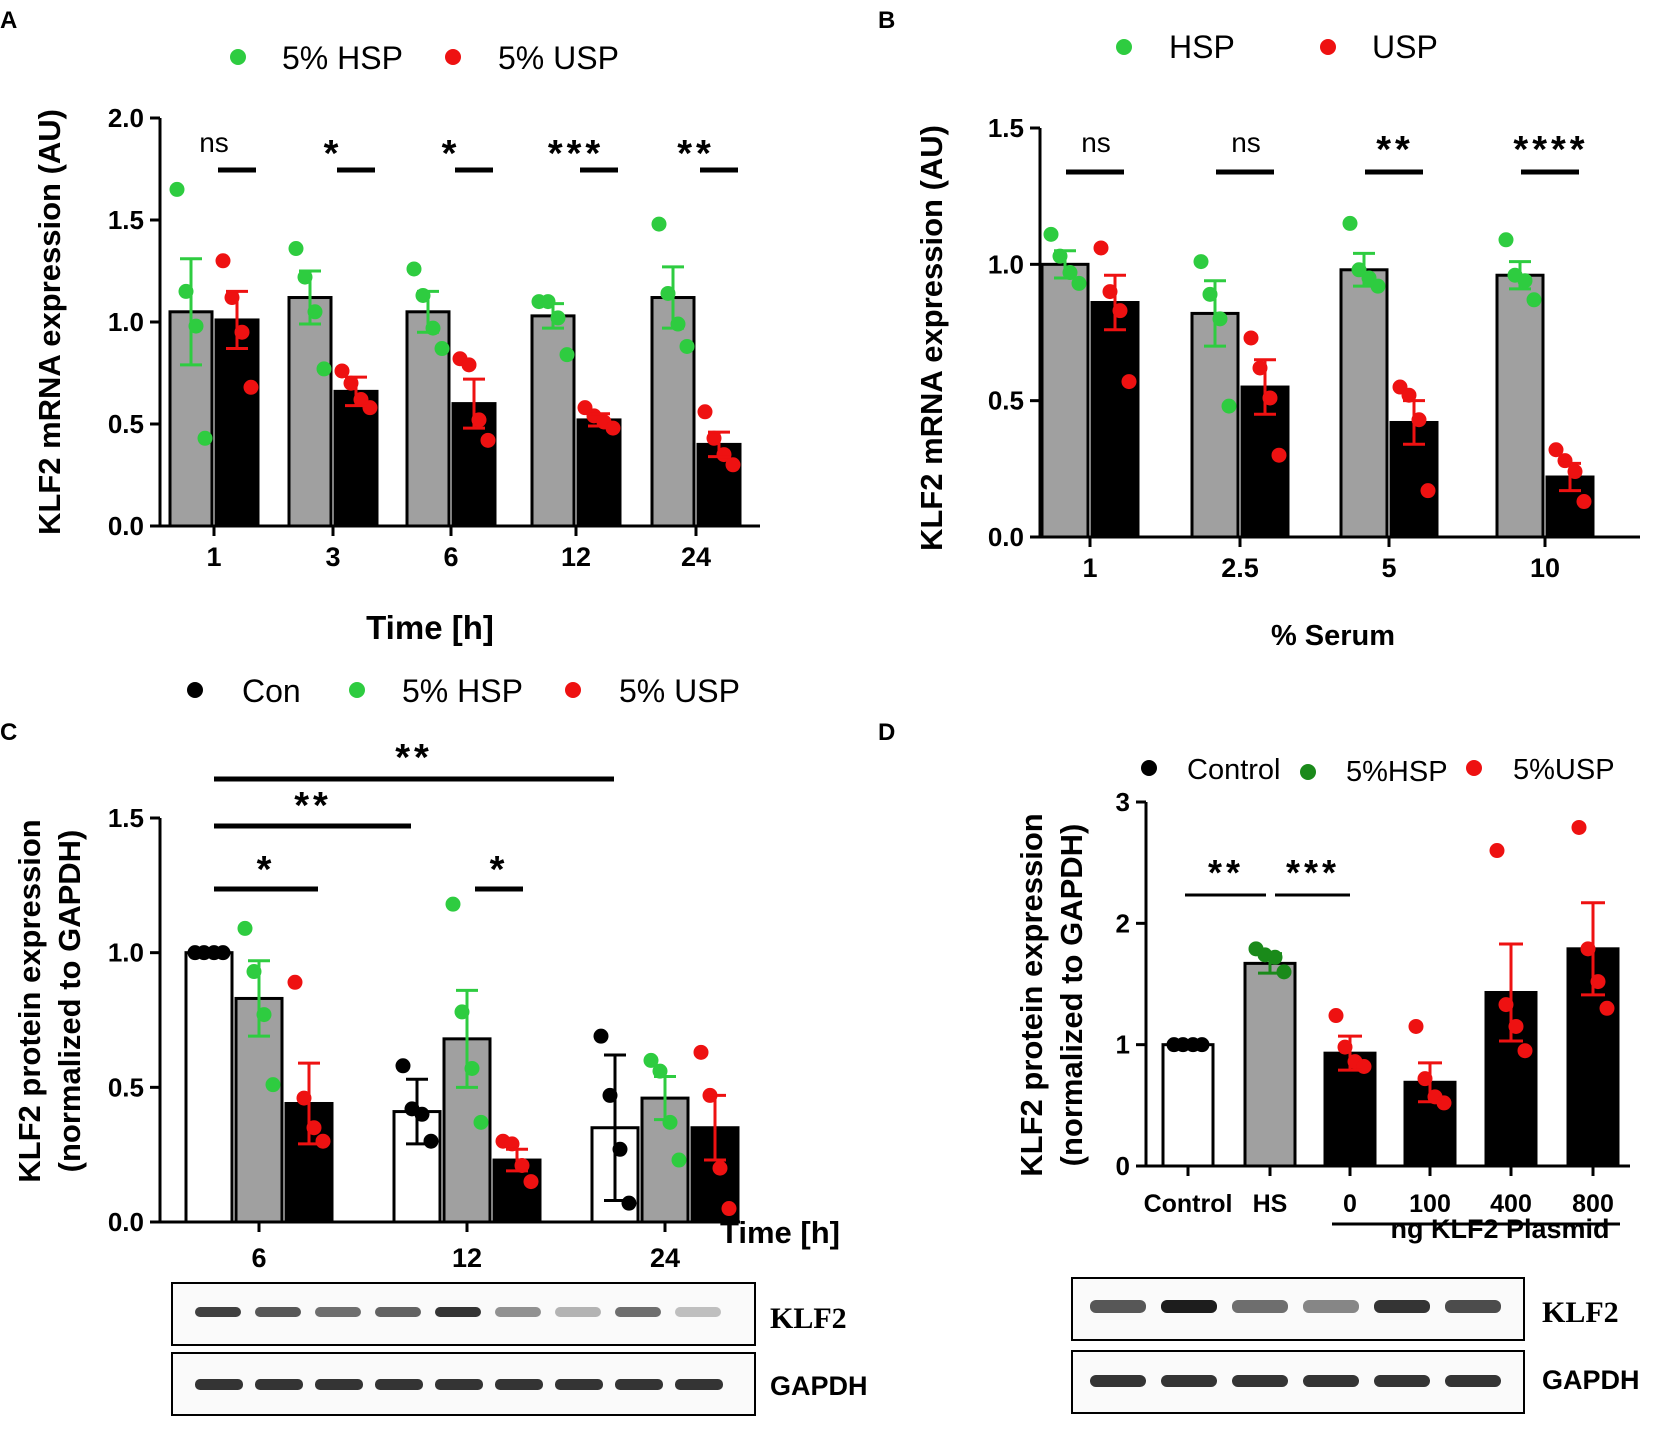 The width and height of the screenshot is (1654, 1436). I want to click on x-tick-label: 3, so click(332, 557).